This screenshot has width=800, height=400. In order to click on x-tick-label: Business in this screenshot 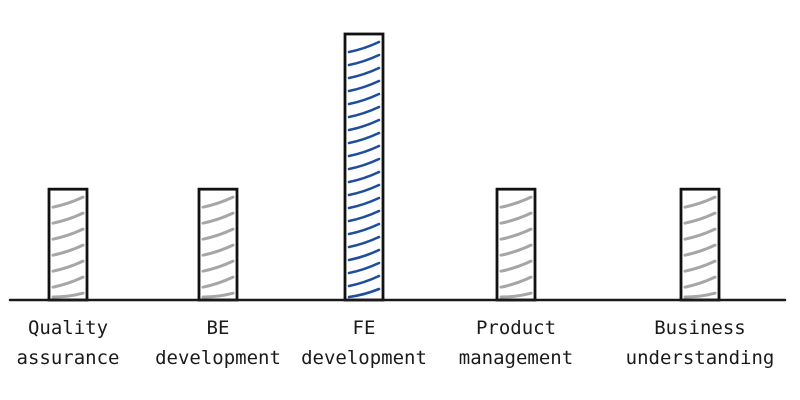, I will do `click(700, 328)`.